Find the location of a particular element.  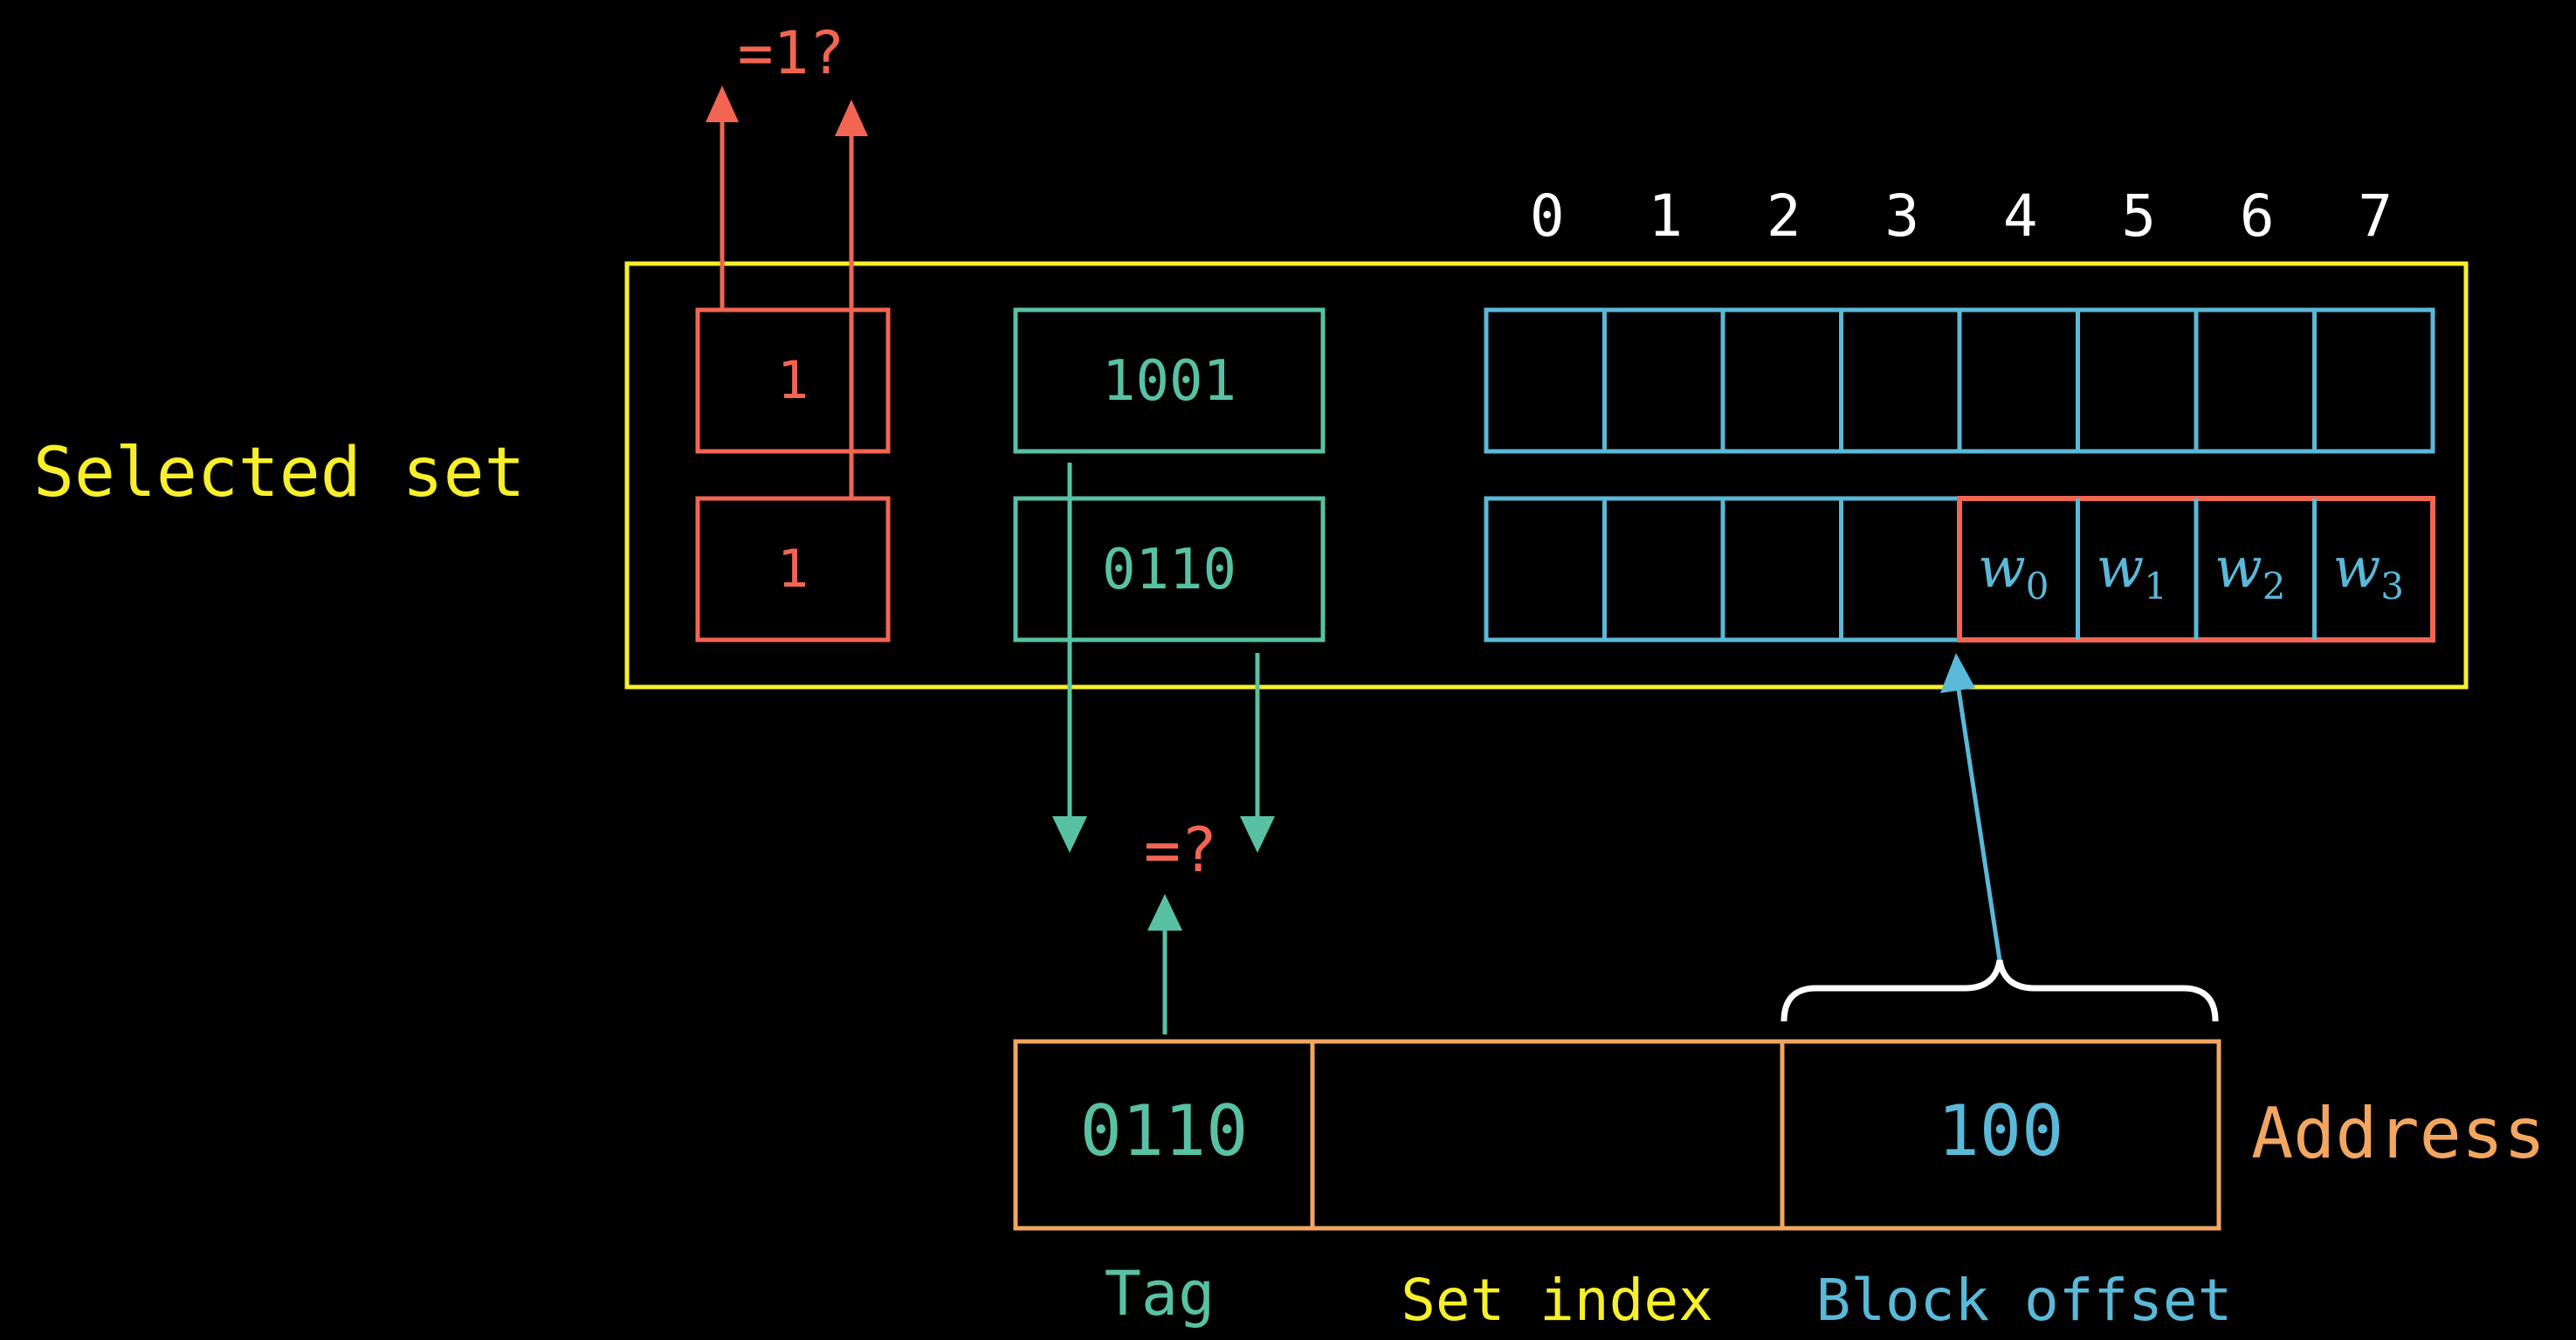

tag-check-label: =? is located at coordinates (1180, 850).